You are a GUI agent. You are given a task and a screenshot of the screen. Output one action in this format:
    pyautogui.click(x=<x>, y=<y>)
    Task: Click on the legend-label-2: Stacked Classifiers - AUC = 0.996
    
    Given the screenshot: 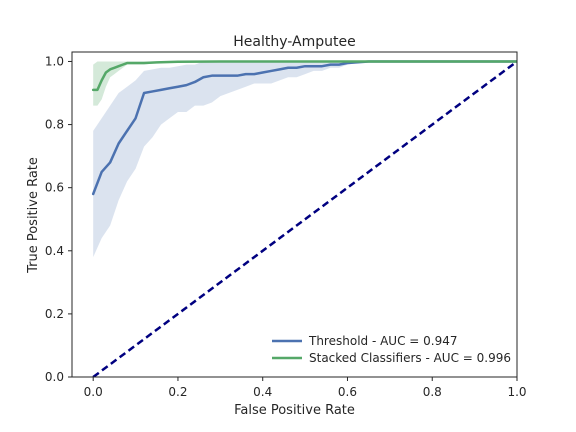 What is the action you would take?
    pyautogui.click(x=410, y=358)
    